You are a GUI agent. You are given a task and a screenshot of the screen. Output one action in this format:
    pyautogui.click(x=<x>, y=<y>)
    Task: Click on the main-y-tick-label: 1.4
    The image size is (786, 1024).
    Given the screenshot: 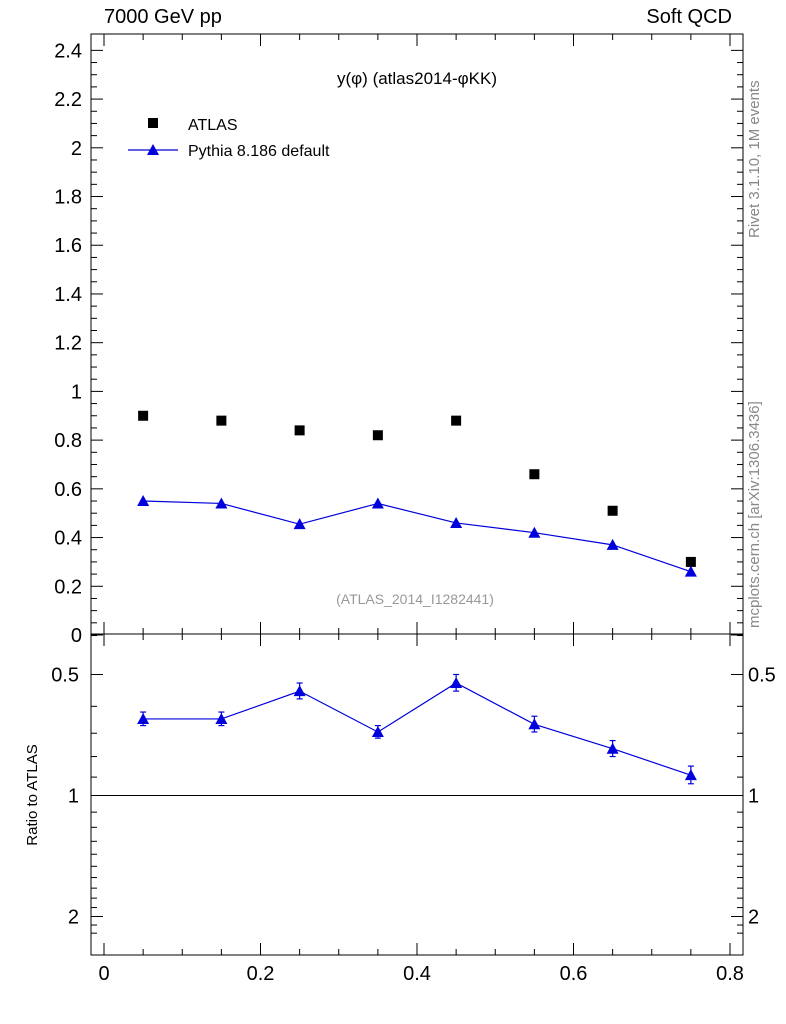 What is the action you would take?
    pyautogui.click(x=68, y=295)
    